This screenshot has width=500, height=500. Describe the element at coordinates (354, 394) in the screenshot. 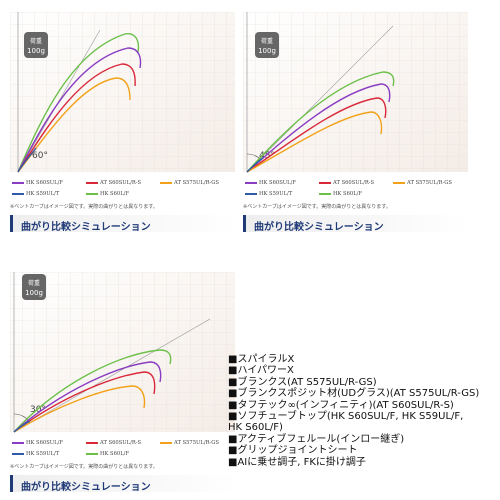

I see `feature-item: ■ブランクスポジット材(UDグラス)(AT S575UL/R-GS)` at that location.